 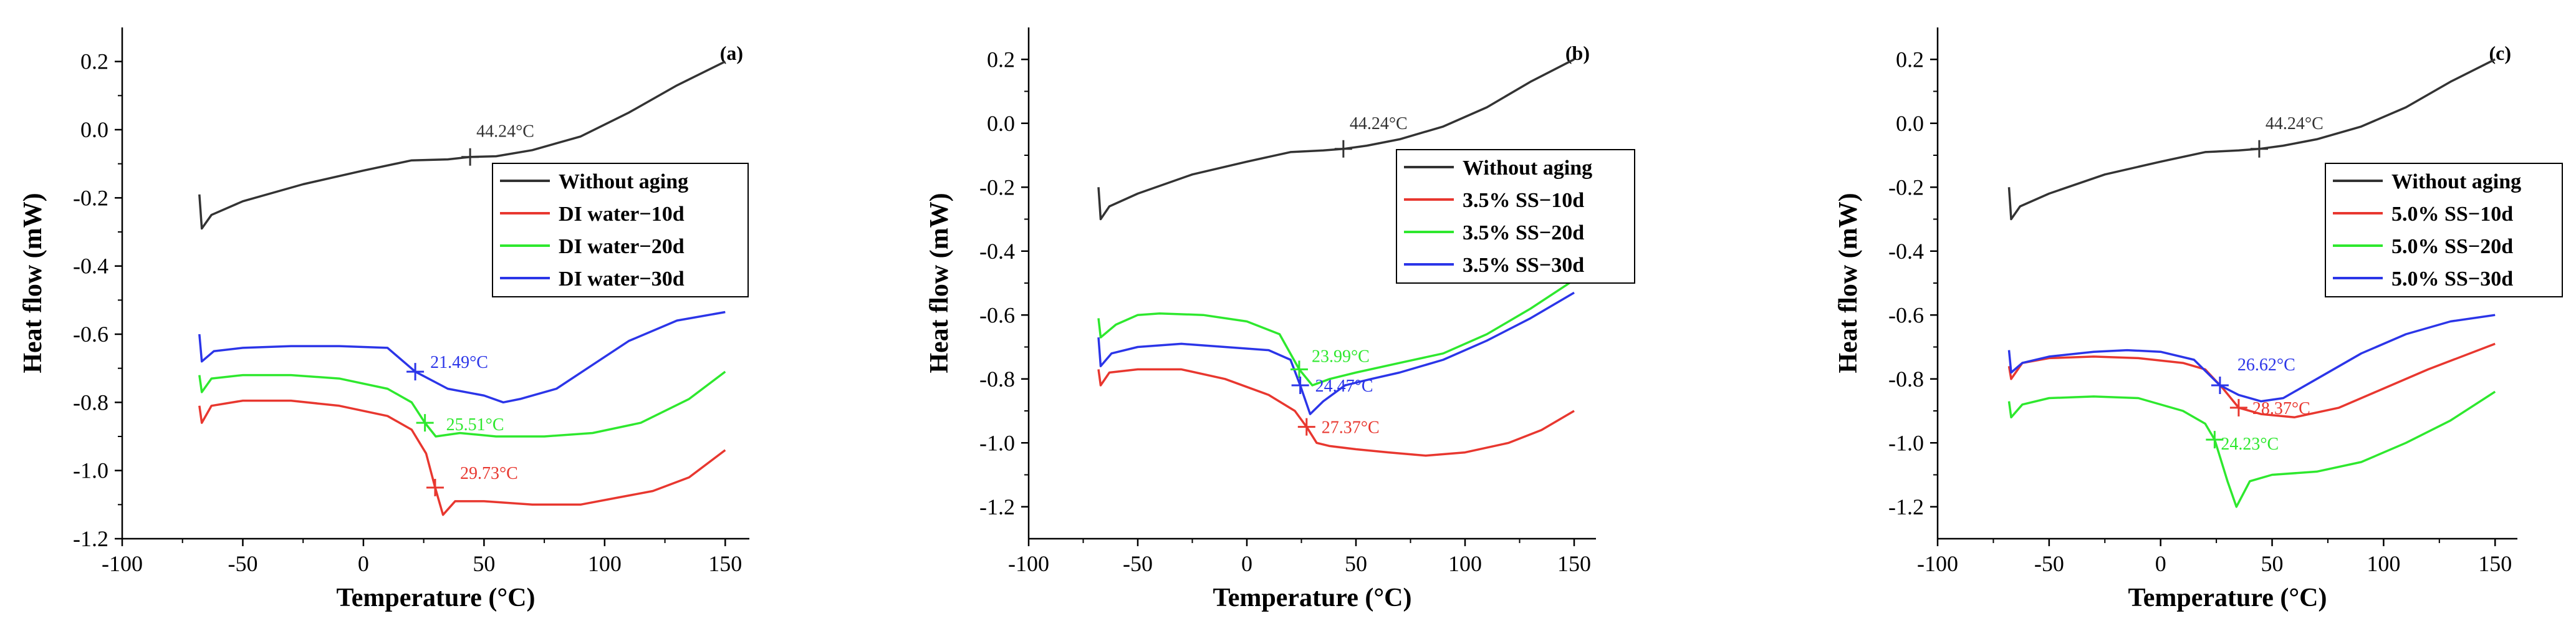 I want to click on legend-entry: 3.5% SS−20d, so click(x=1523, y=232).